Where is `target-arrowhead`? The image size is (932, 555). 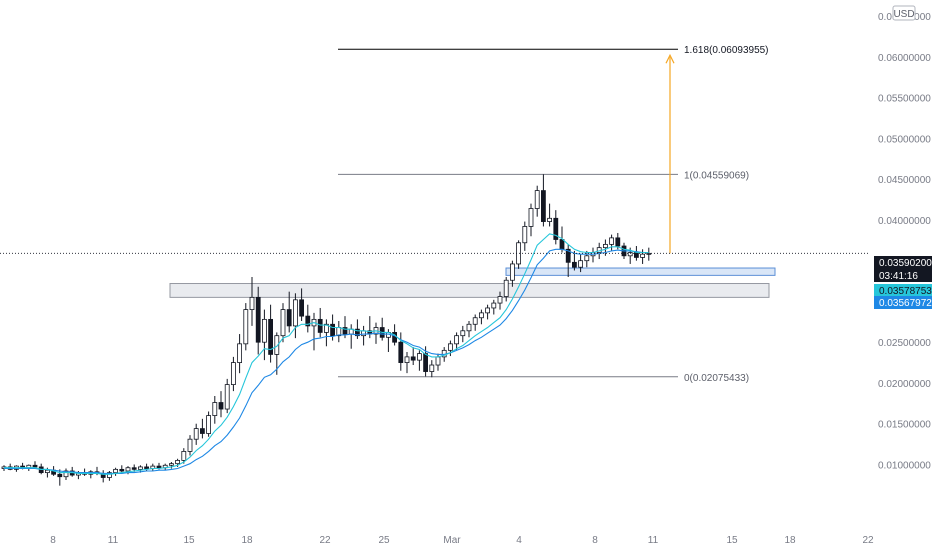
target-arrowhead is located at coordinates (670, 58).